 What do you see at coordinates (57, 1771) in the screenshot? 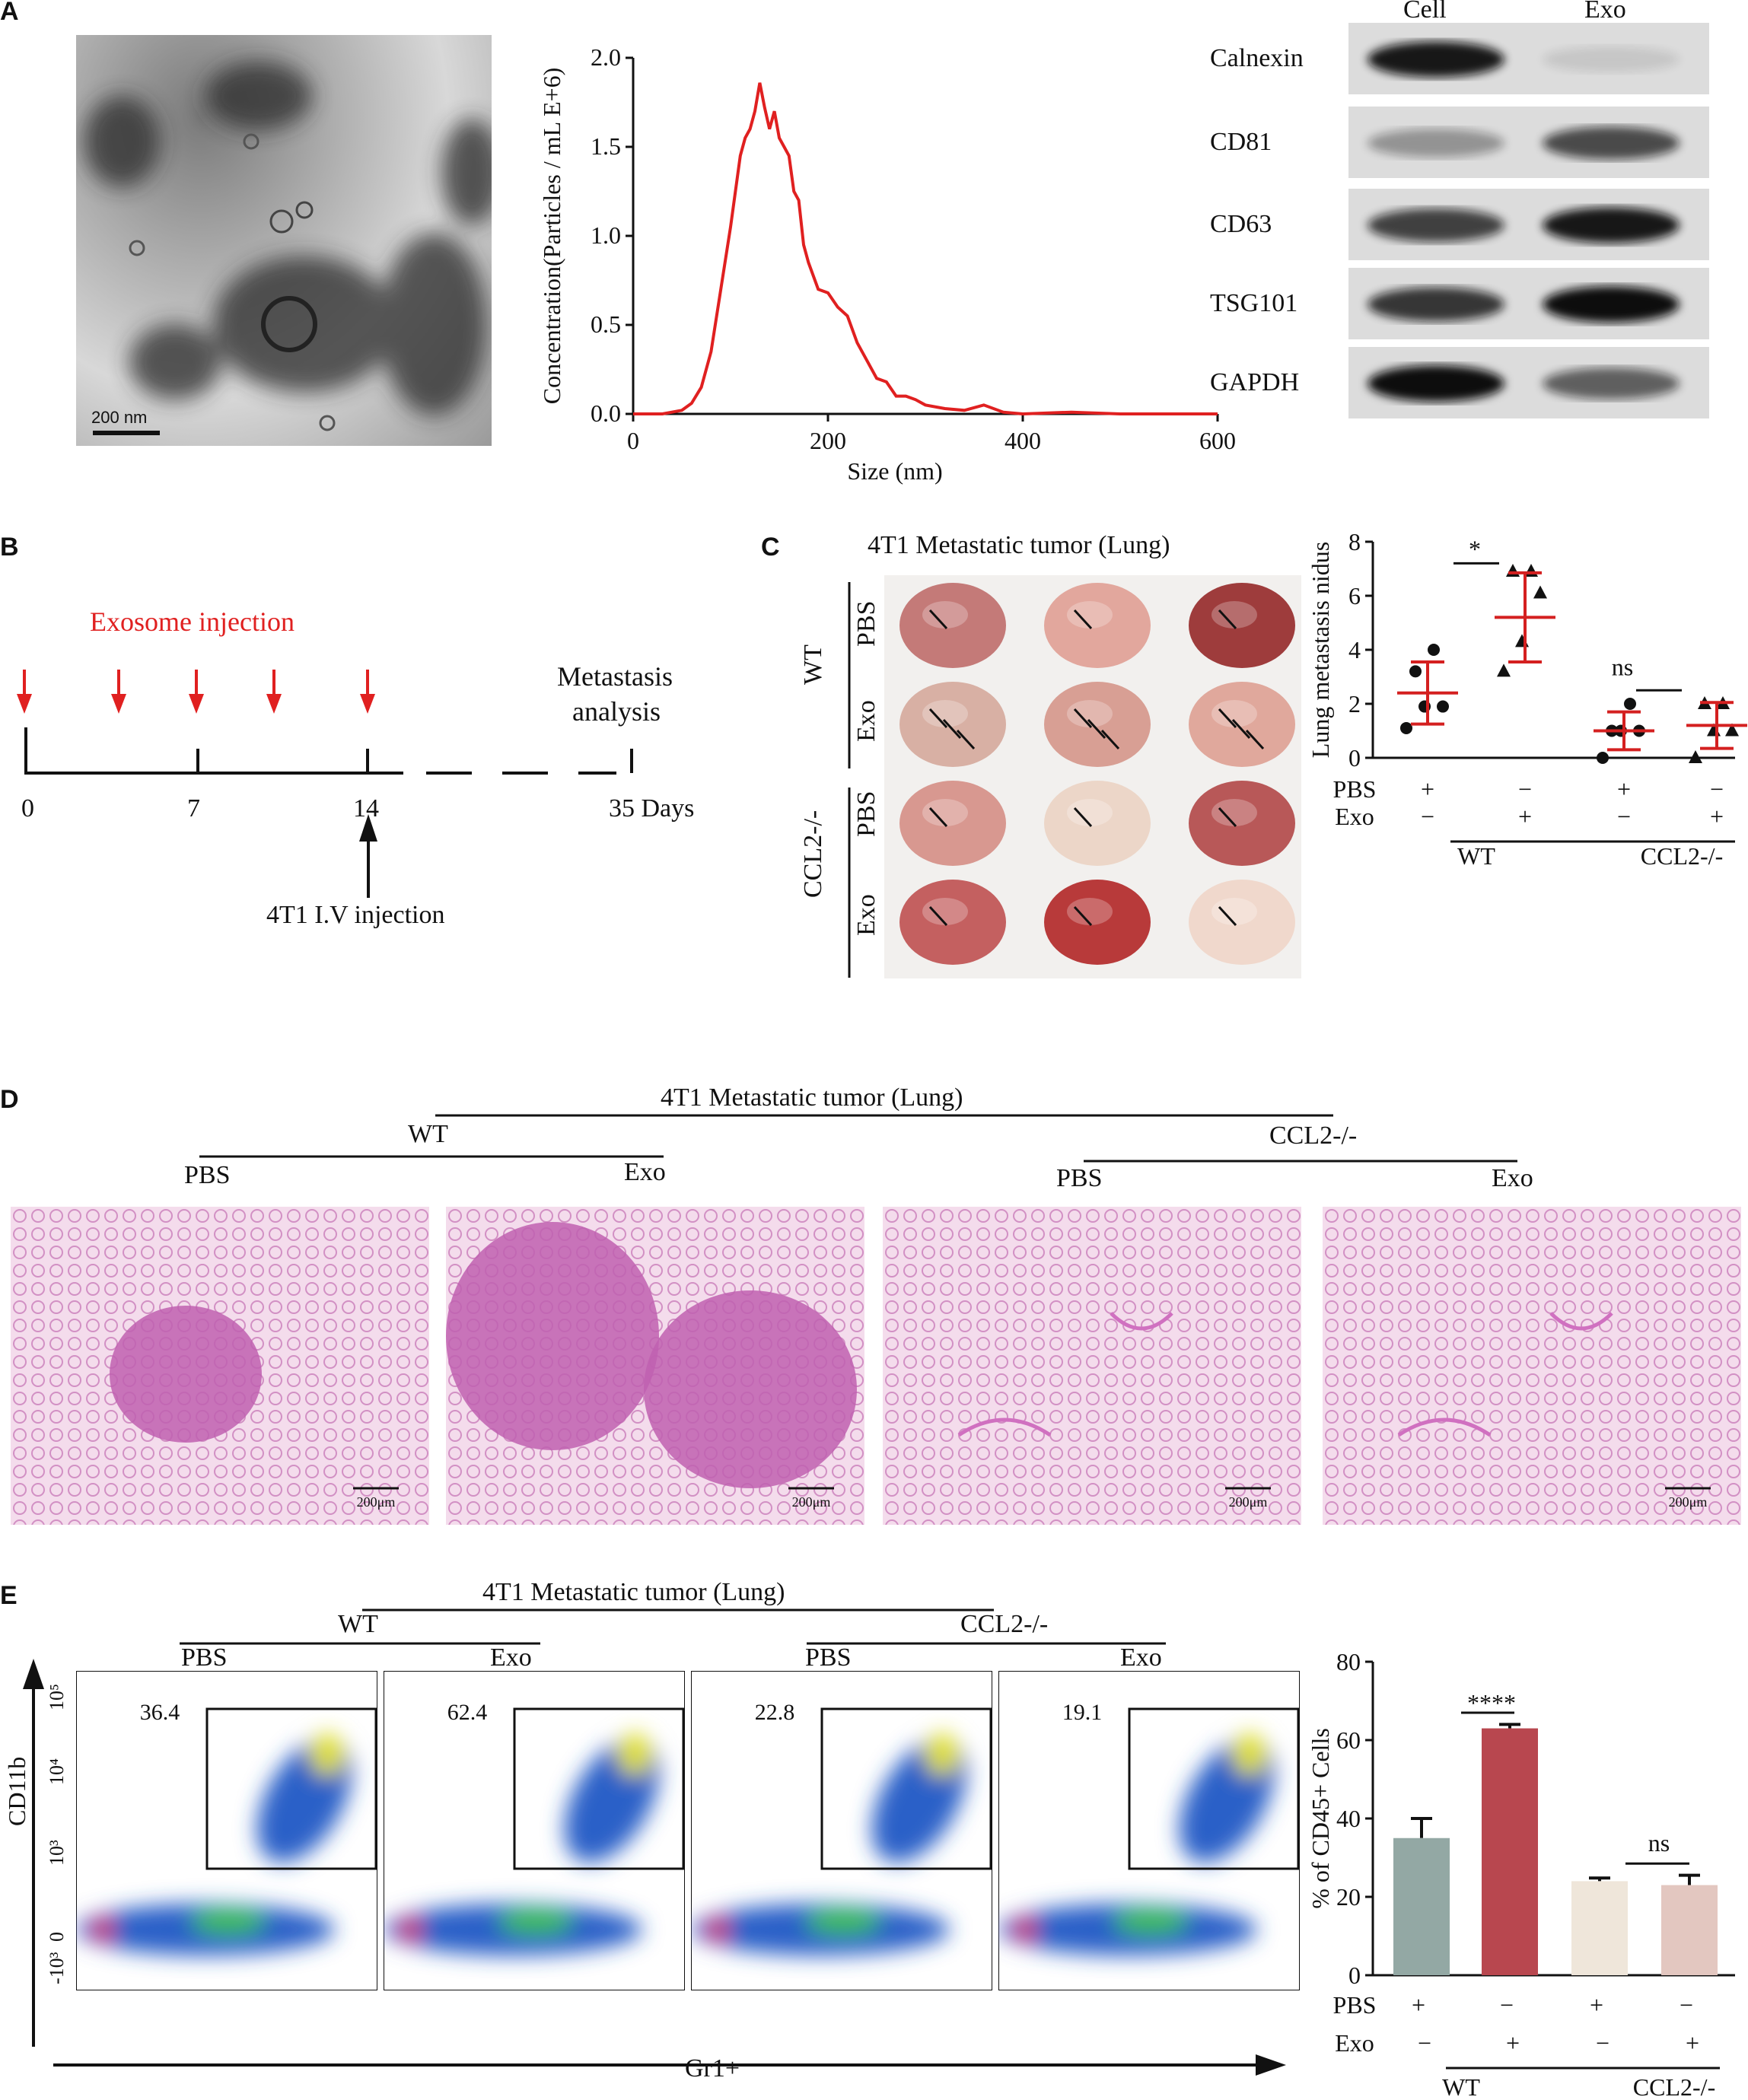
I see `flow-y-tick-label: 10⁴` at bounding box center [57, 1771].